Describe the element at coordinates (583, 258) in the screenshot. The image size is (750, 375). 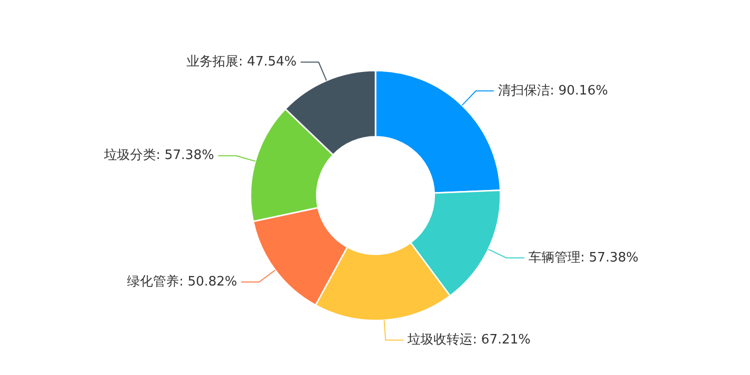
I see `slice-label: 车辆管理: 57.38%` at that location.